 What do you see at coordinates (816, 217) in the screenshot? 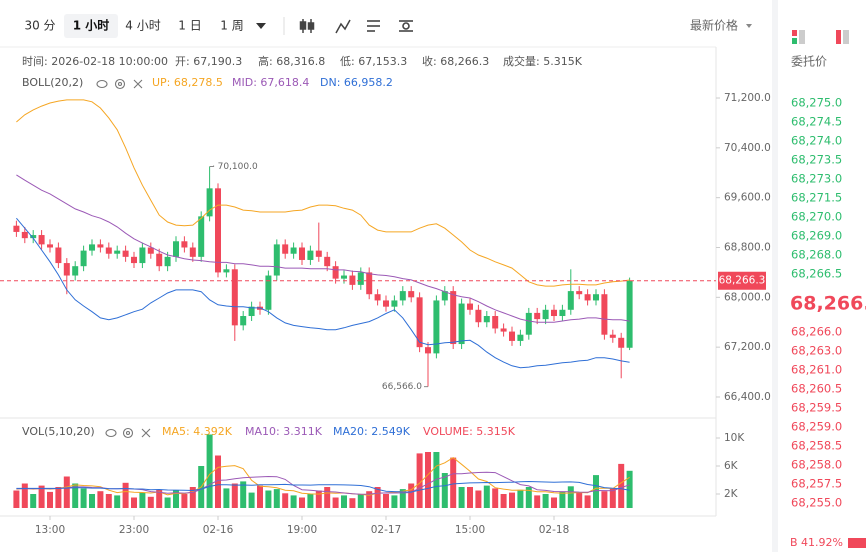
I see `ask-price: 68,270.0` at bounding box center [816, 217].